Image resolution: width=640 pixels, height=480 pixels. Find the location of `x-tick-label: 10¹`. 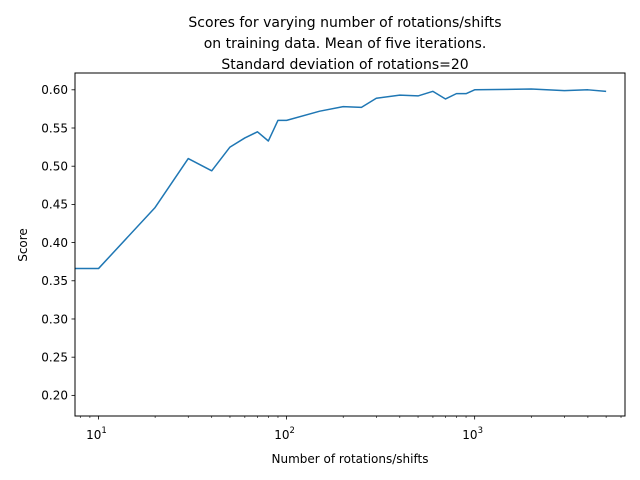

x-tick-label: 10¹ is located at coordinates (96, 434).